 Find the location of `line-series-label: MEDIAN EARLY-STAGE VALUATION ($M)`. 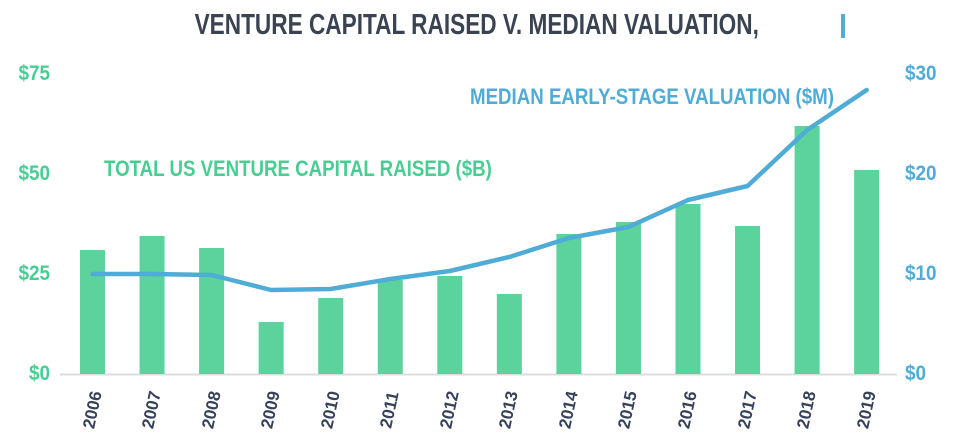

line-series-label: MEDIAN EARLY-STAGE VALUATION ($M) is located at coordinates (652, 96).